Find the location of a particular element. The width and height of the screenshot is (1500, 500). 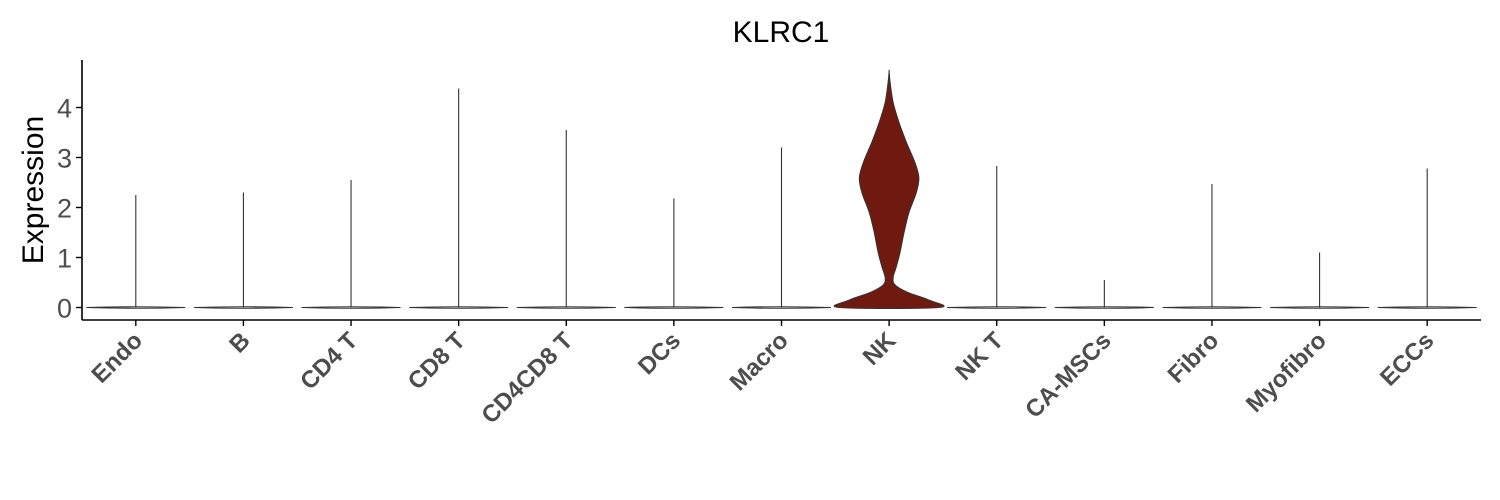

x-tick-label: DCs is located at coordinates (659, 353).